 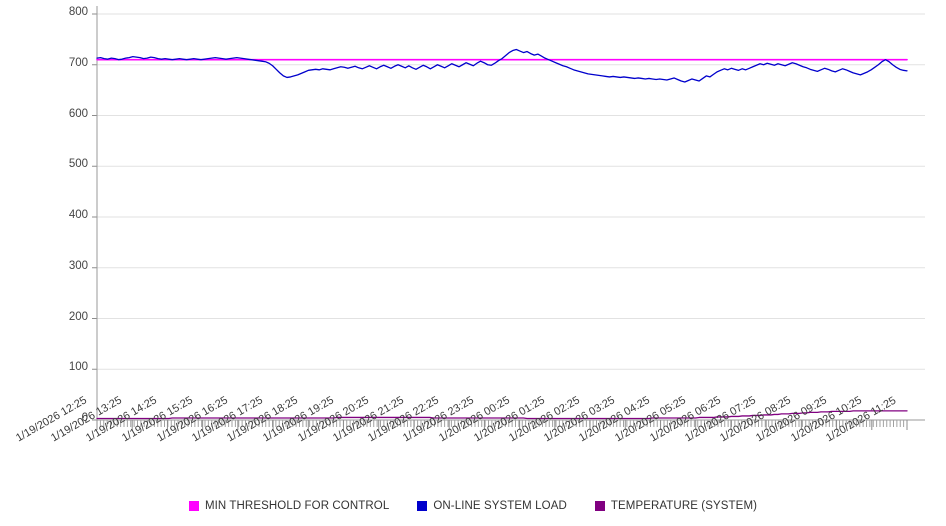 I want to click on legend-item: TEMPERATURE (SYSTEM), so click(x=676, y=506).